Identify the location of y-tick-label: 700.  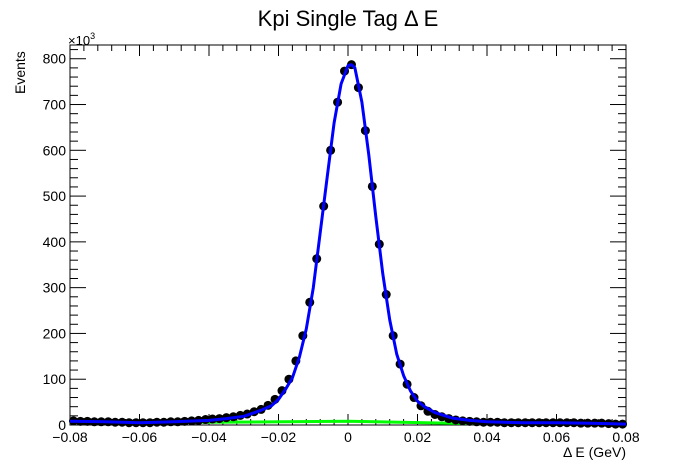
(55, 105).